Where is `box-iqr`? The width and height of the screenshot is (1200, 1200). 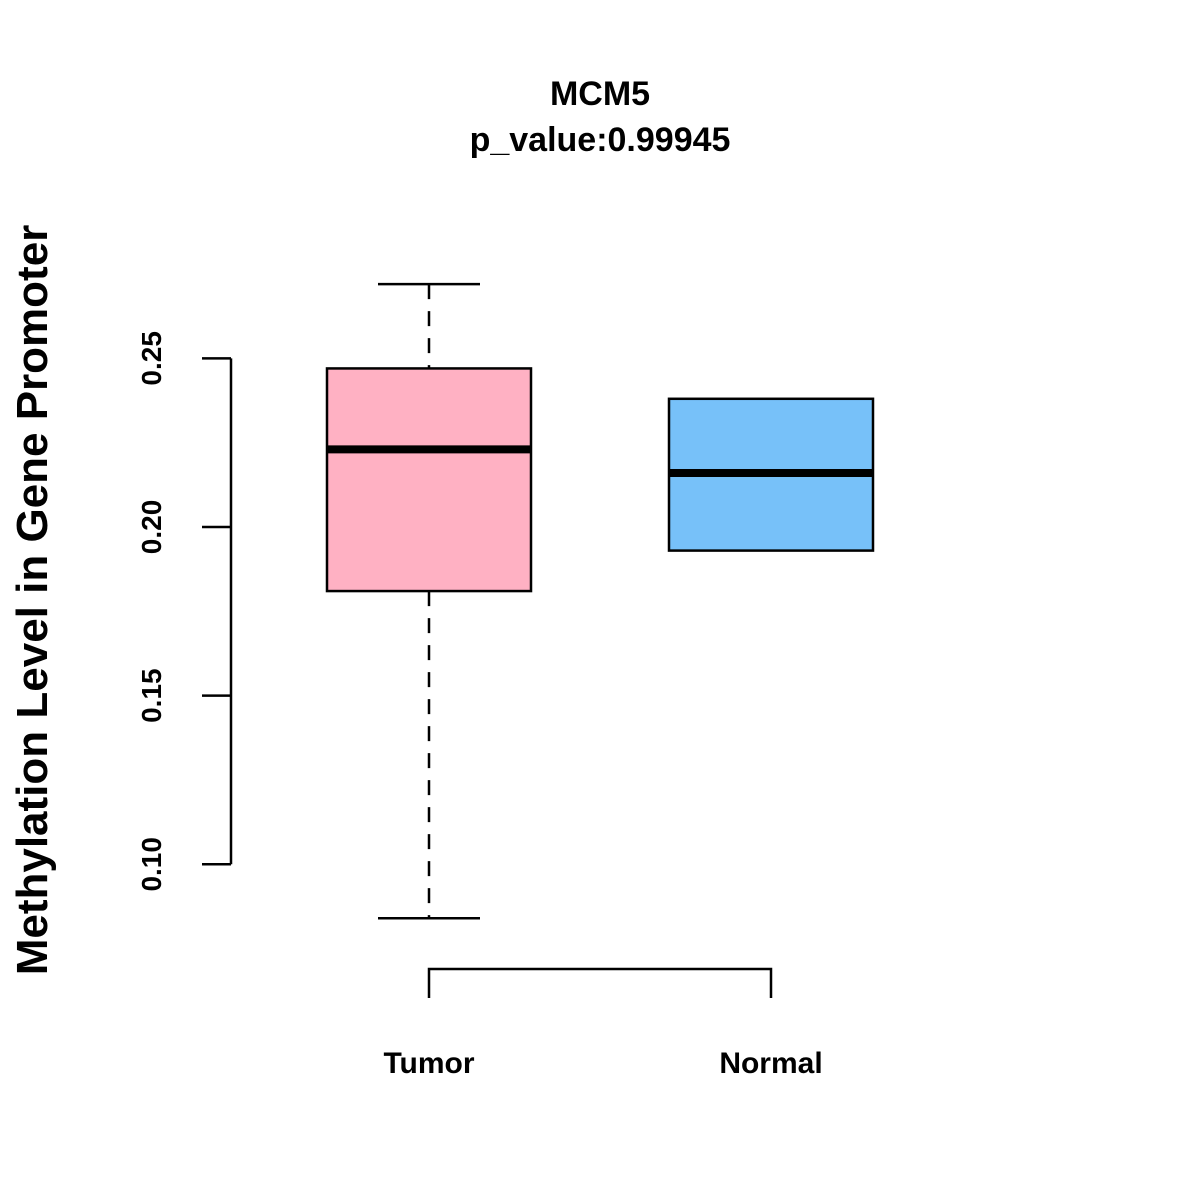
box-iqr is located at coordinates (429, 480).